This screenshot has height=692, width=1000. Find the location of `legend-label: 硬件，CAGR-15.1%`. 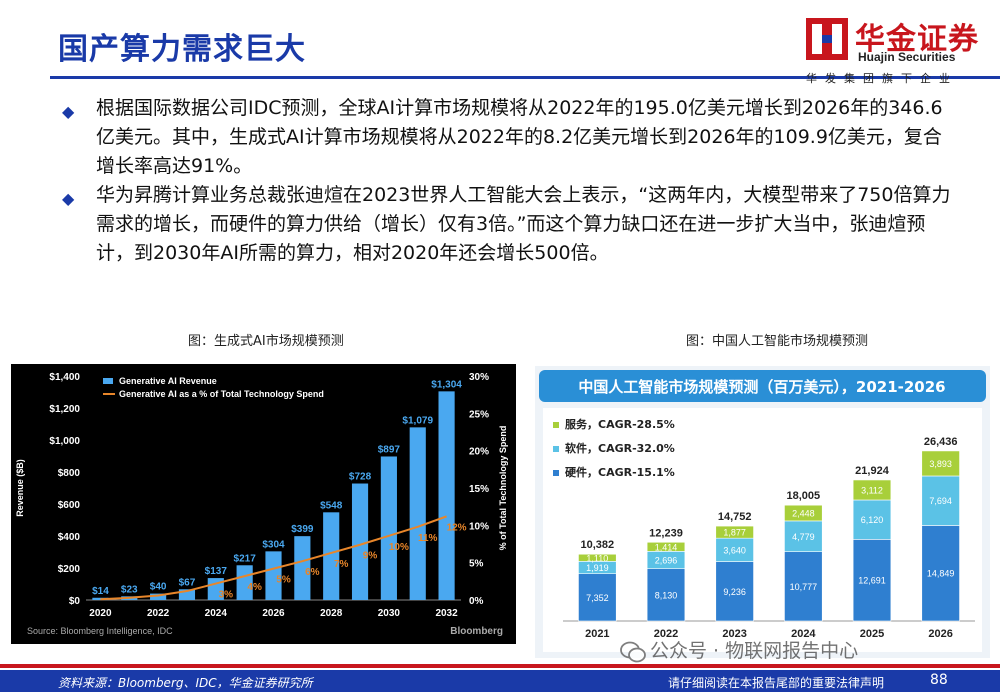

legend-label: 硬件，CAGR-15.1% is located at coordinates (620, 472).